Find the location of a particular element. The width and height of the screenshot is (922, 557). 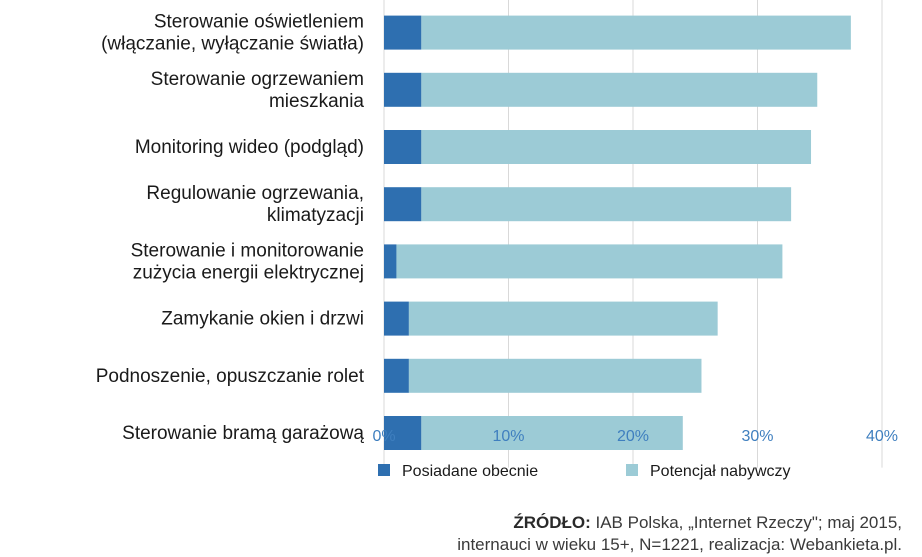

legend-label: Potencjał nabywczy is located at coordinates (720, 471).